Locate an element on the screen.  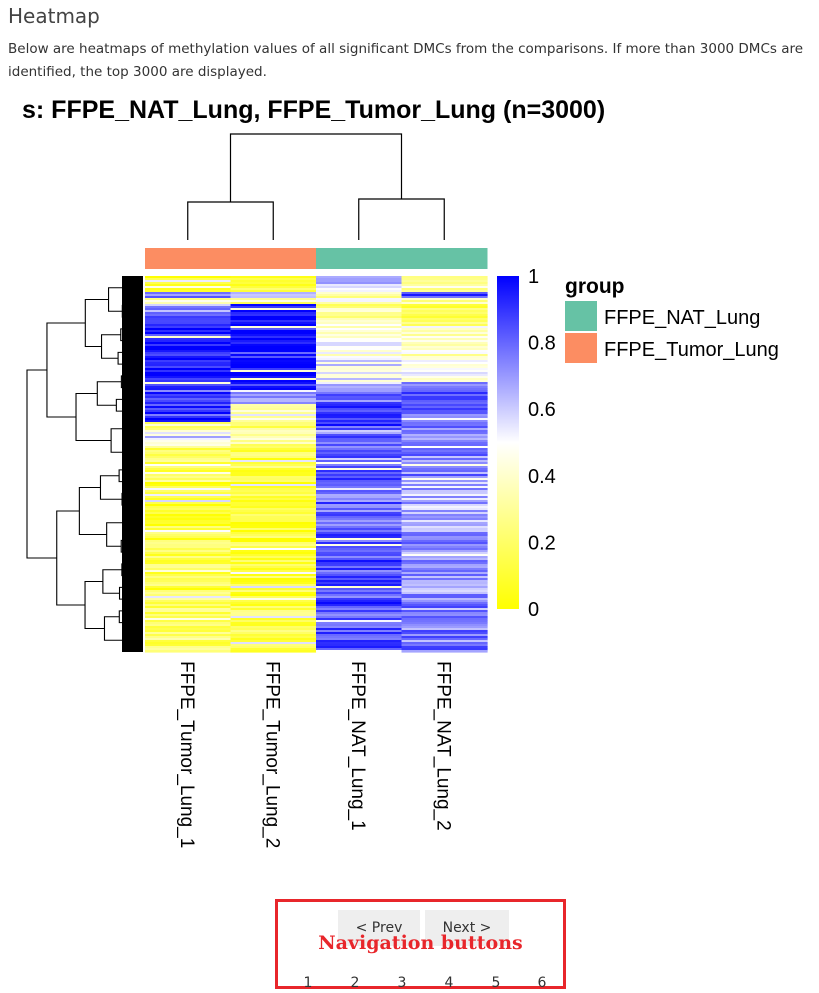
group-legend: group FFPE_NAT_Lung FFPE_Tumor_Lung is located at coordinates (672, 319).